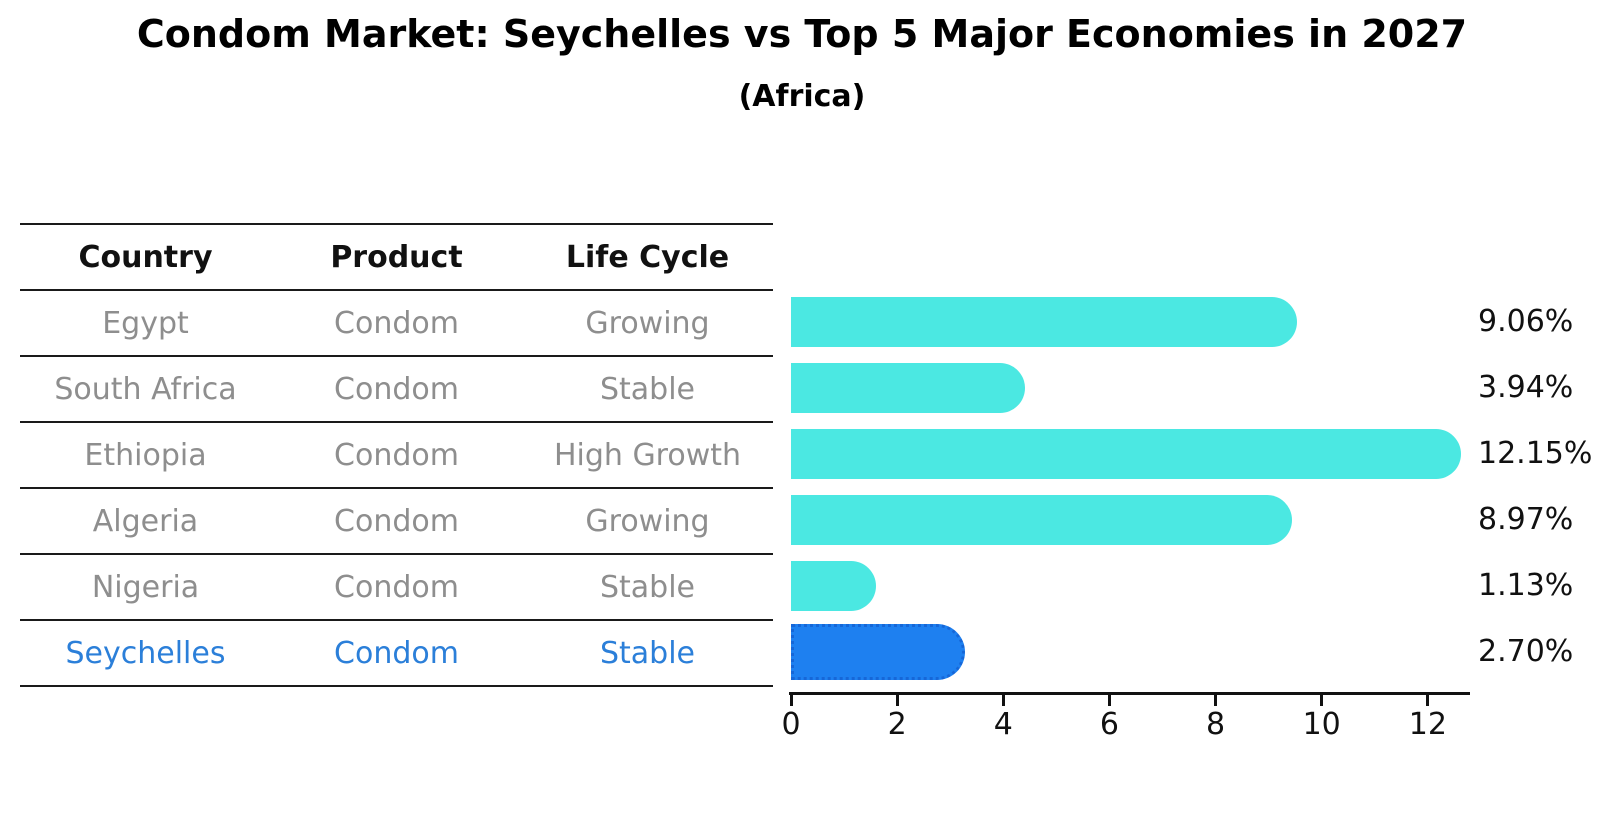  I want to click on table-cell-country: Nigeria, so click(145, 587).